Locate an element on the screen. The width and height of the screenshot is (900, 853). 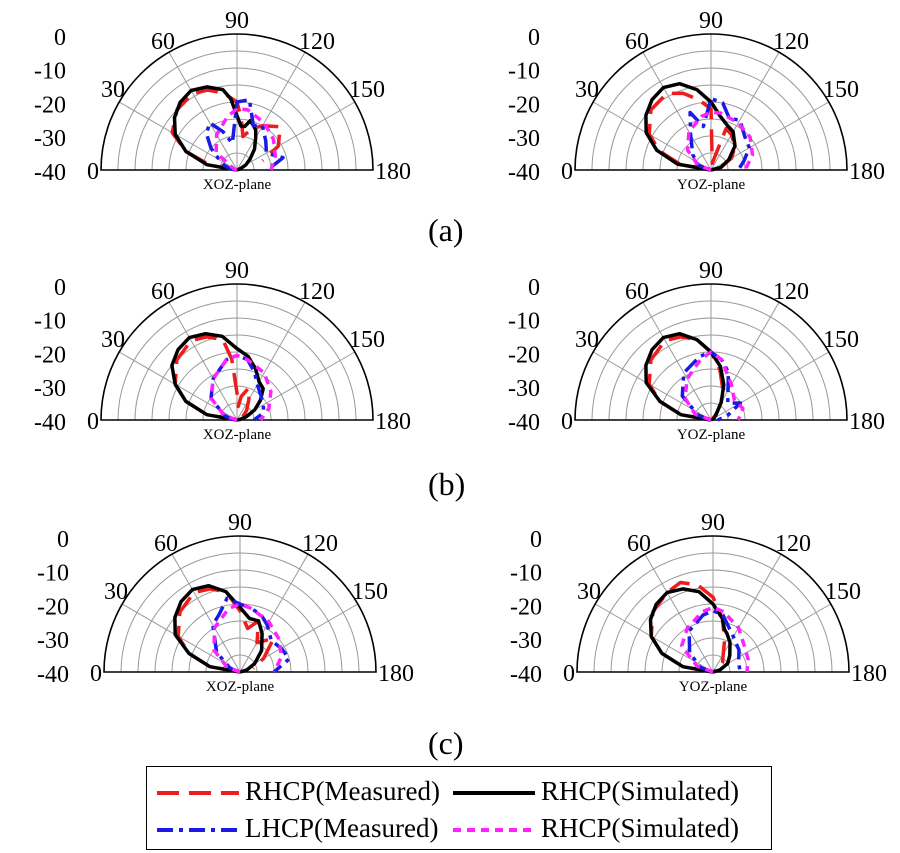
legend-label-rhcp-measured: RHCP(Measured) is located at coordinates (342, 791).